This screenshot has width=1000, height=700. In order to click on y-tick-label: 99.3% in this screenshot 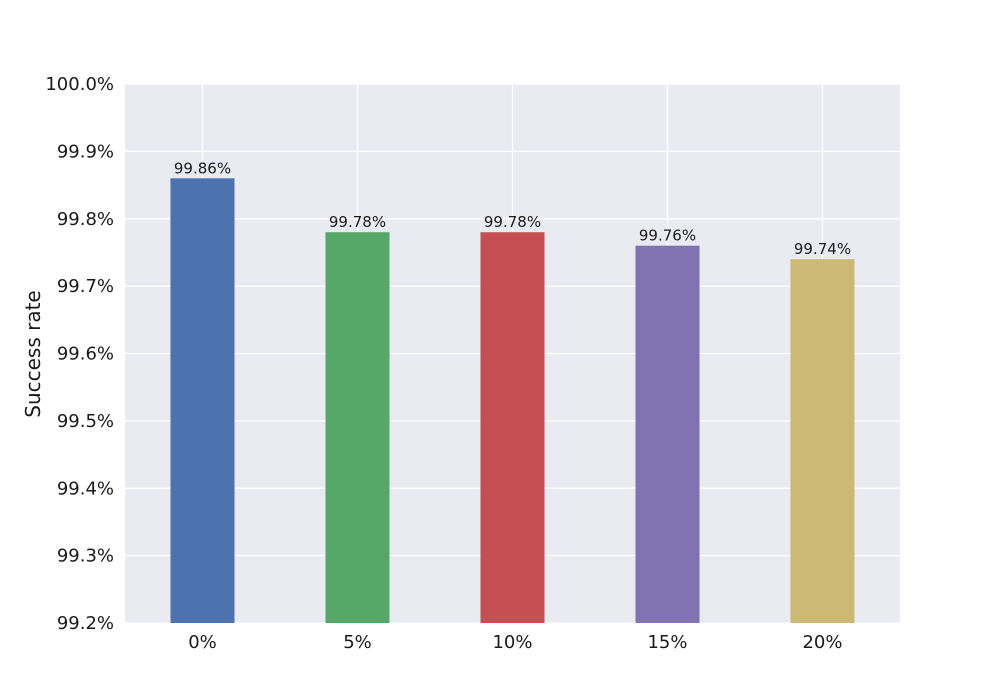, I will do `click(85, 556)`.